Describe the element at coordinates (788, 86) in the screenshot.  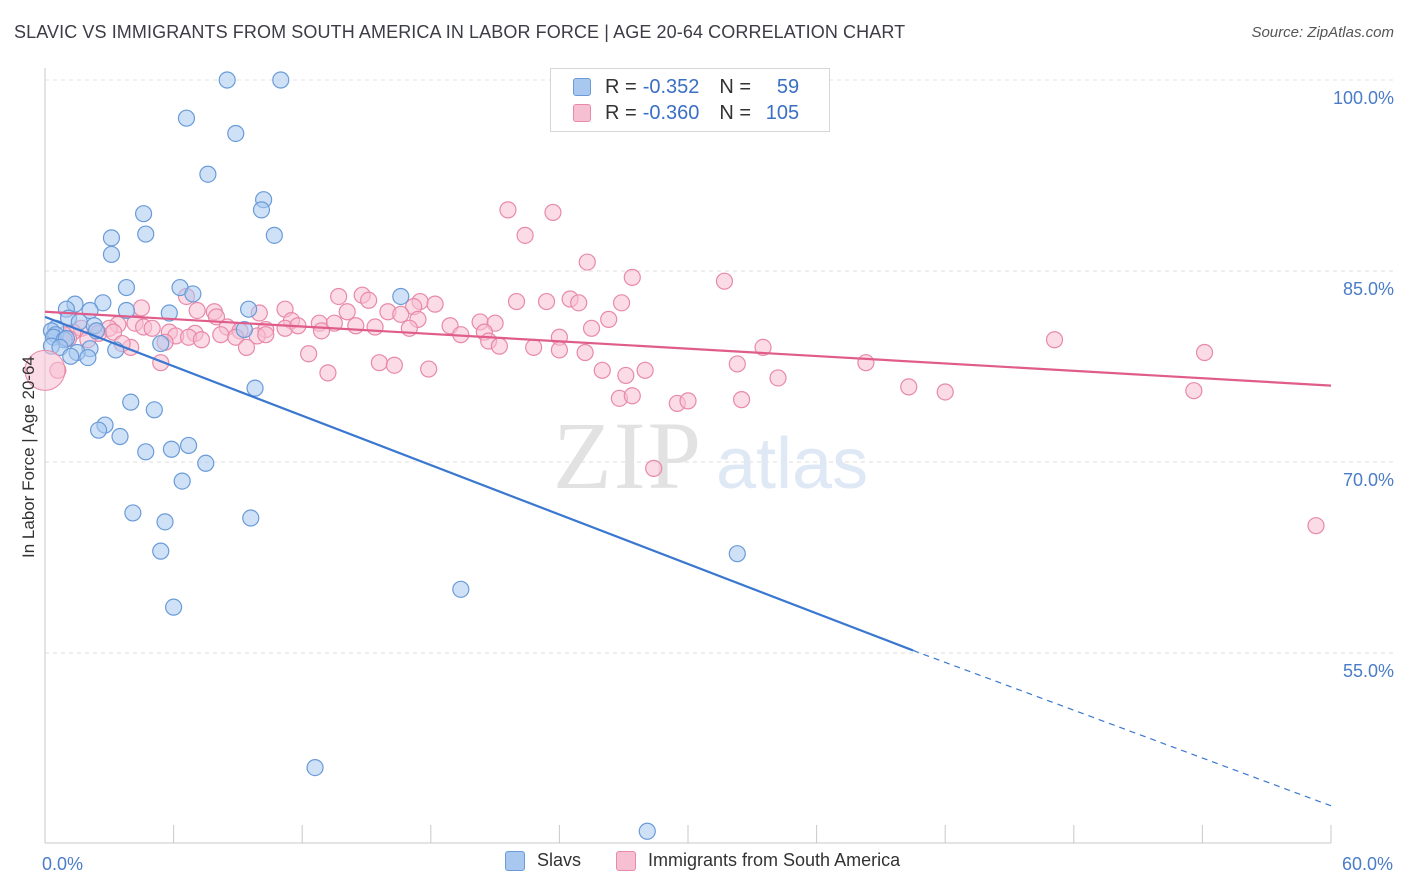
I see `legend-n-value: 59` at that location.